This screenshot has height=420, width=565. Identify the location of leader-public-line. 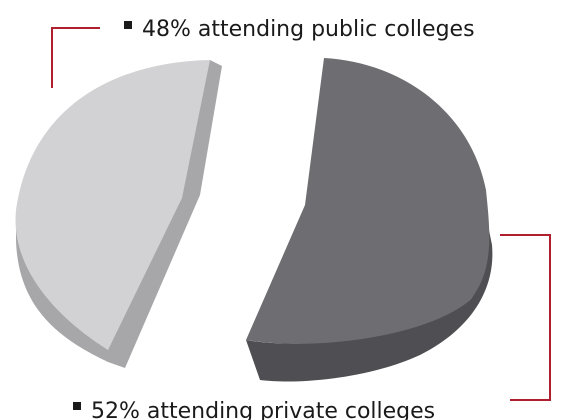
(75, 57).